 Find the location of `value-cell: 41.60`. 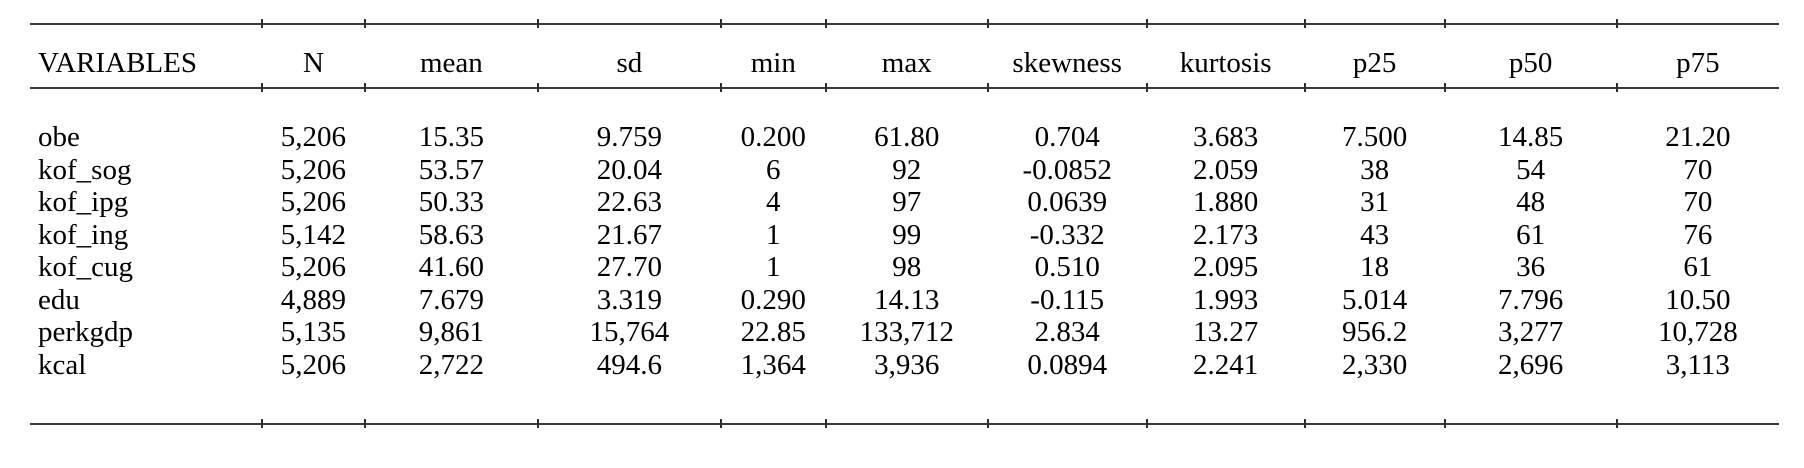

value-cell: 41.60 is located at coordinates (451, 267).